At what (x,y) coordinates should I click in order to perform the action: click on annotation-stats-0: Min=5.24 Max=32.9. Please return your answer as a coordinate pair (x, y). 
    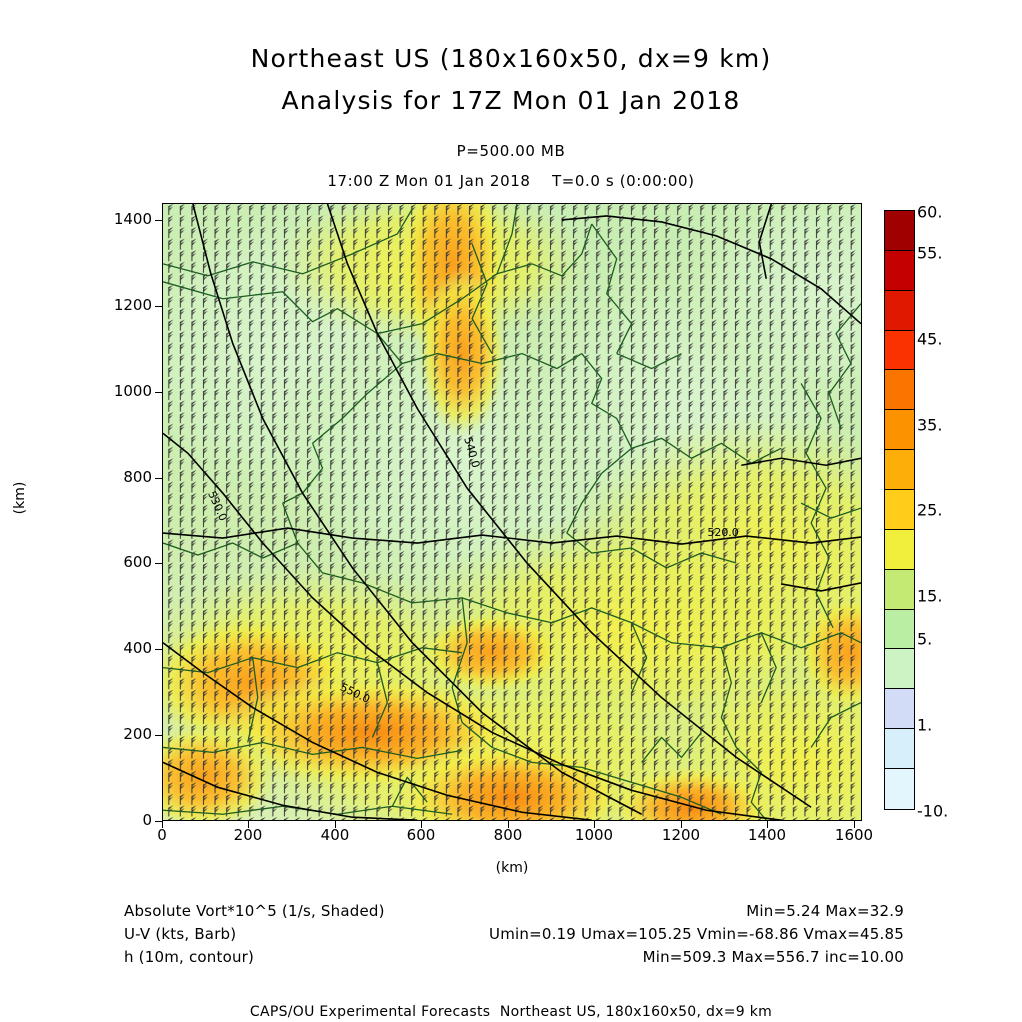
    Looking at the image, I should click on (825, 911).